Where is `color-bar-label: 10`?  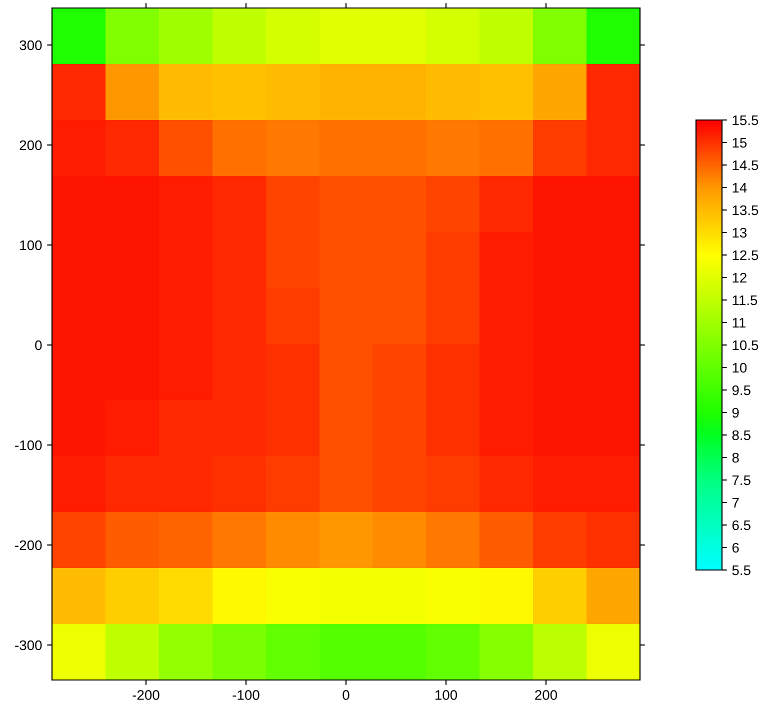
color-bar-label: 10 is located at coordinates (739, 367).